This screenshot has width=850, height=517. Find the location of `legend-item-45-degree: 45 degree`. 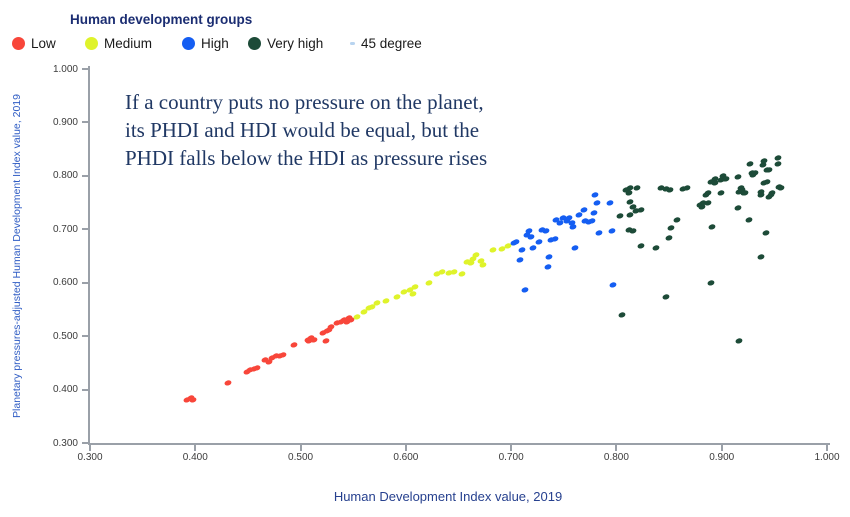

legend-item-45-degree: 45 degree is located at coordinates (386, 43).